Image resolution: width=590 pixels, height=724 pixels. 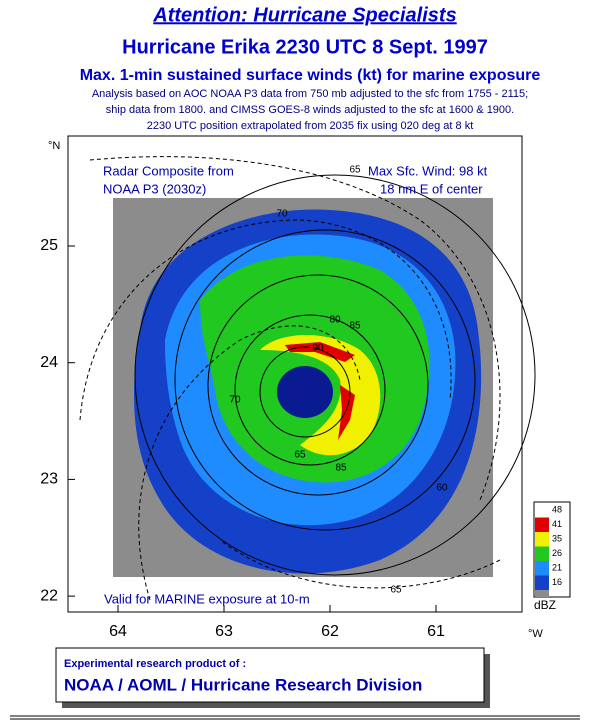 What do you see at coordinates (330, 631) in the screenshot?
I see `lon-label: 62` at bounding box center [330, 631].